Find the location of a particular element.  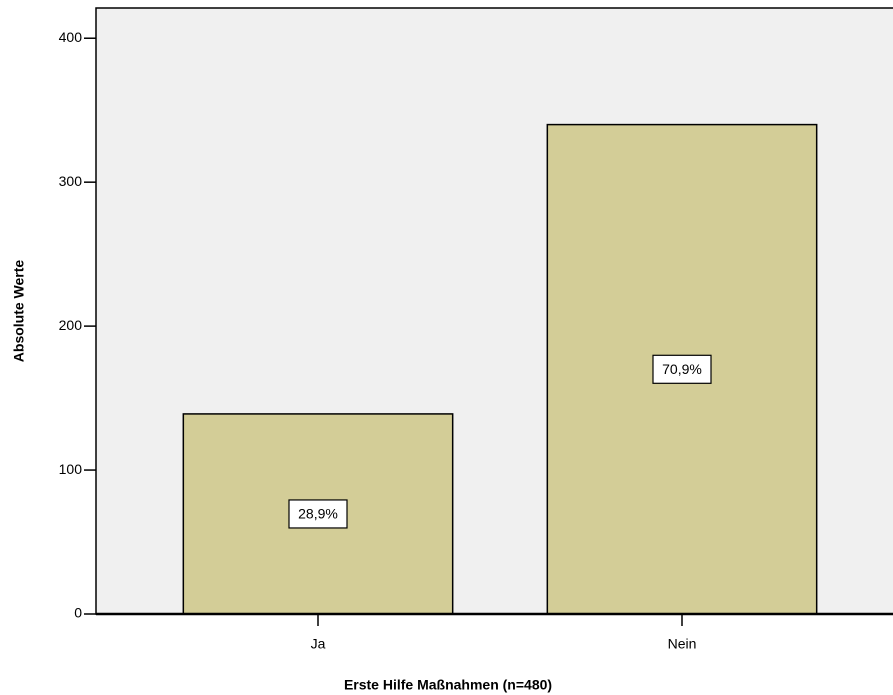

bar is located at coordinates (318, 514).